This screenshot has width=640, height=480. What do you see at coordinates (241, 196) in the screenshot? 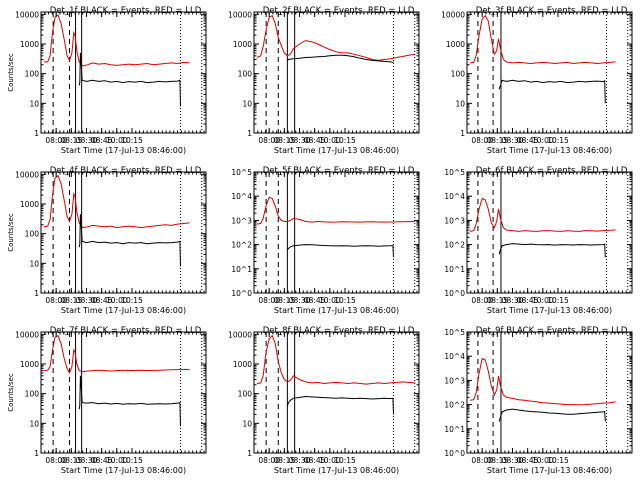
I see `y-tick-label: 10^4` at bounding box center [241, 196].